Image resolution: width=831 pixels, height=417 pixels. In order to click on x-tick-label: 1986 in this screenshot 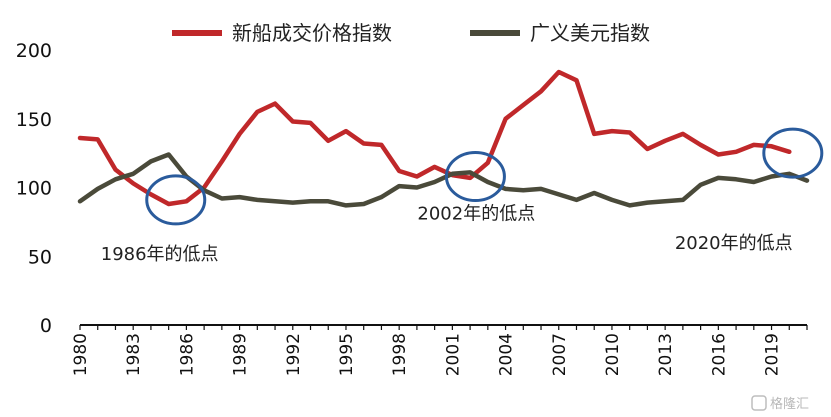, I will do `click(187, 354)`.